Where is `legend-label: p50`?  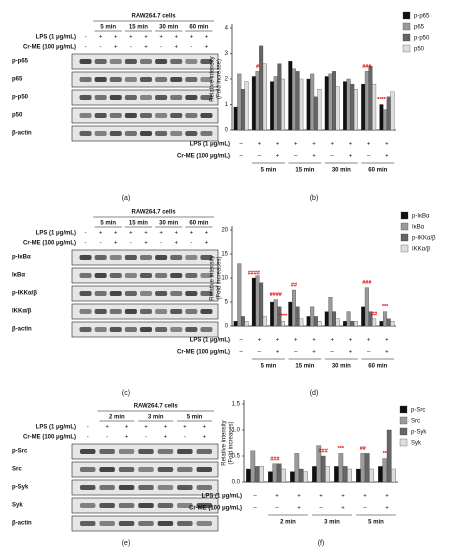
legend-label: p50 is located at coordinates (419, 50).